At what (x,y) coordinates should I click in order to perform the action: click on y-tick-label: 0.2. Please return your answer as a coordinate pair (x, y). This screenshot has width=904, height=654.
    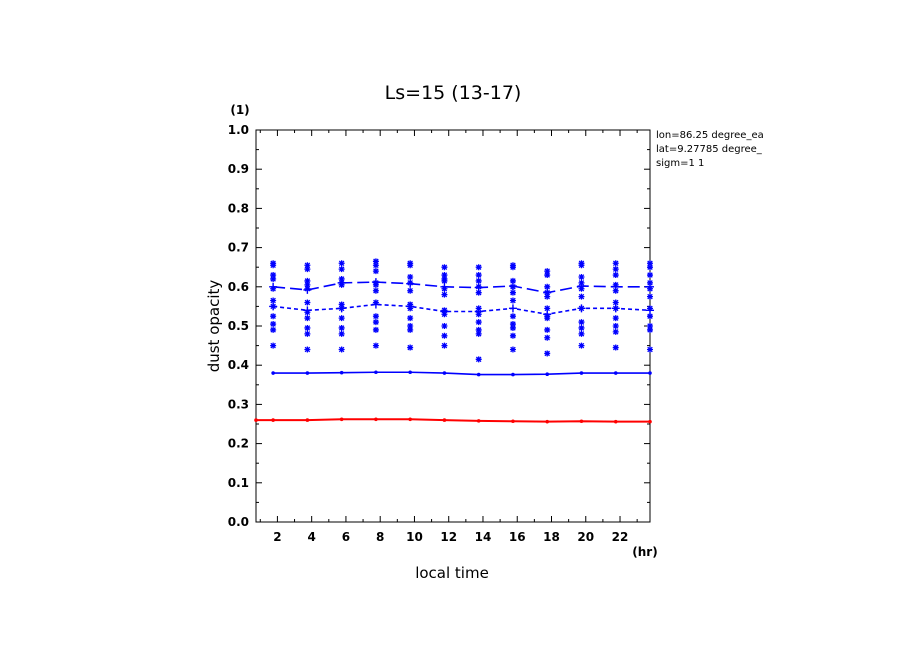
    Looking at the image, I should click on (238, 444).